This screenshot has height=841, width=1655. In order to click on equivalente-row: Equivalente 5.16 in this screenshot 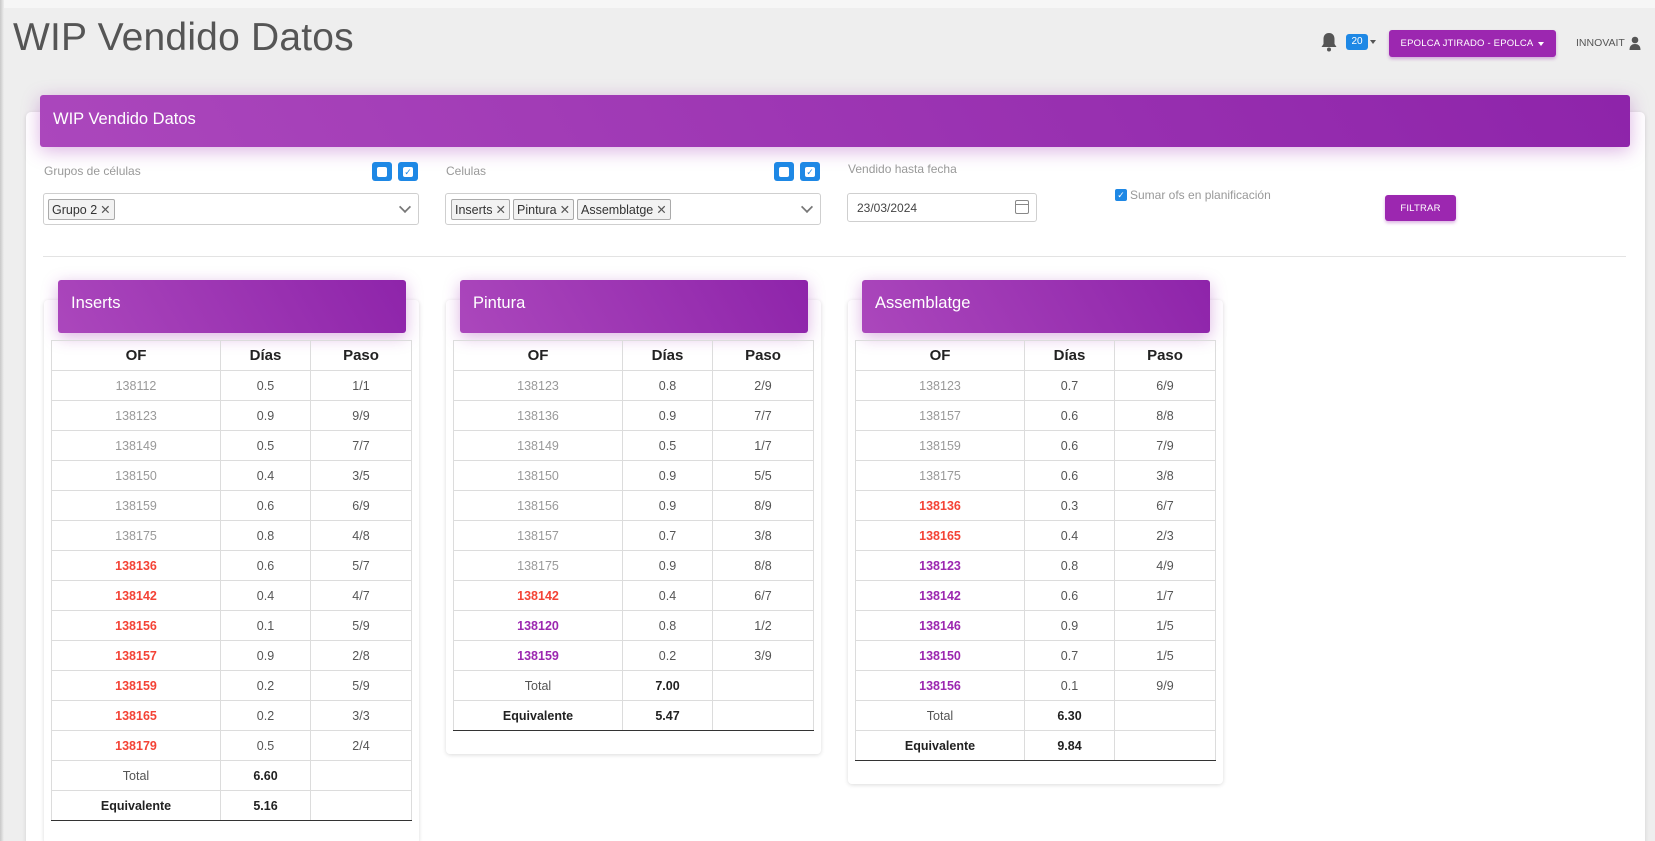, I will do `click(231, 805)`.